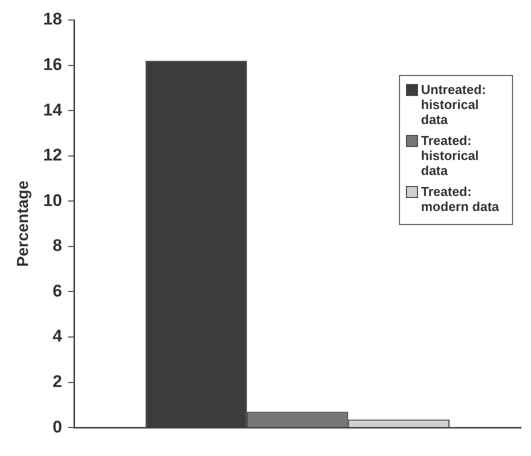 The height and width of the screenshot is (456, 531). What do you see at coordinates (450, 155) in the screenshot?
I see `legend-label: Treated: historical data` at bounding box center [450, 155].